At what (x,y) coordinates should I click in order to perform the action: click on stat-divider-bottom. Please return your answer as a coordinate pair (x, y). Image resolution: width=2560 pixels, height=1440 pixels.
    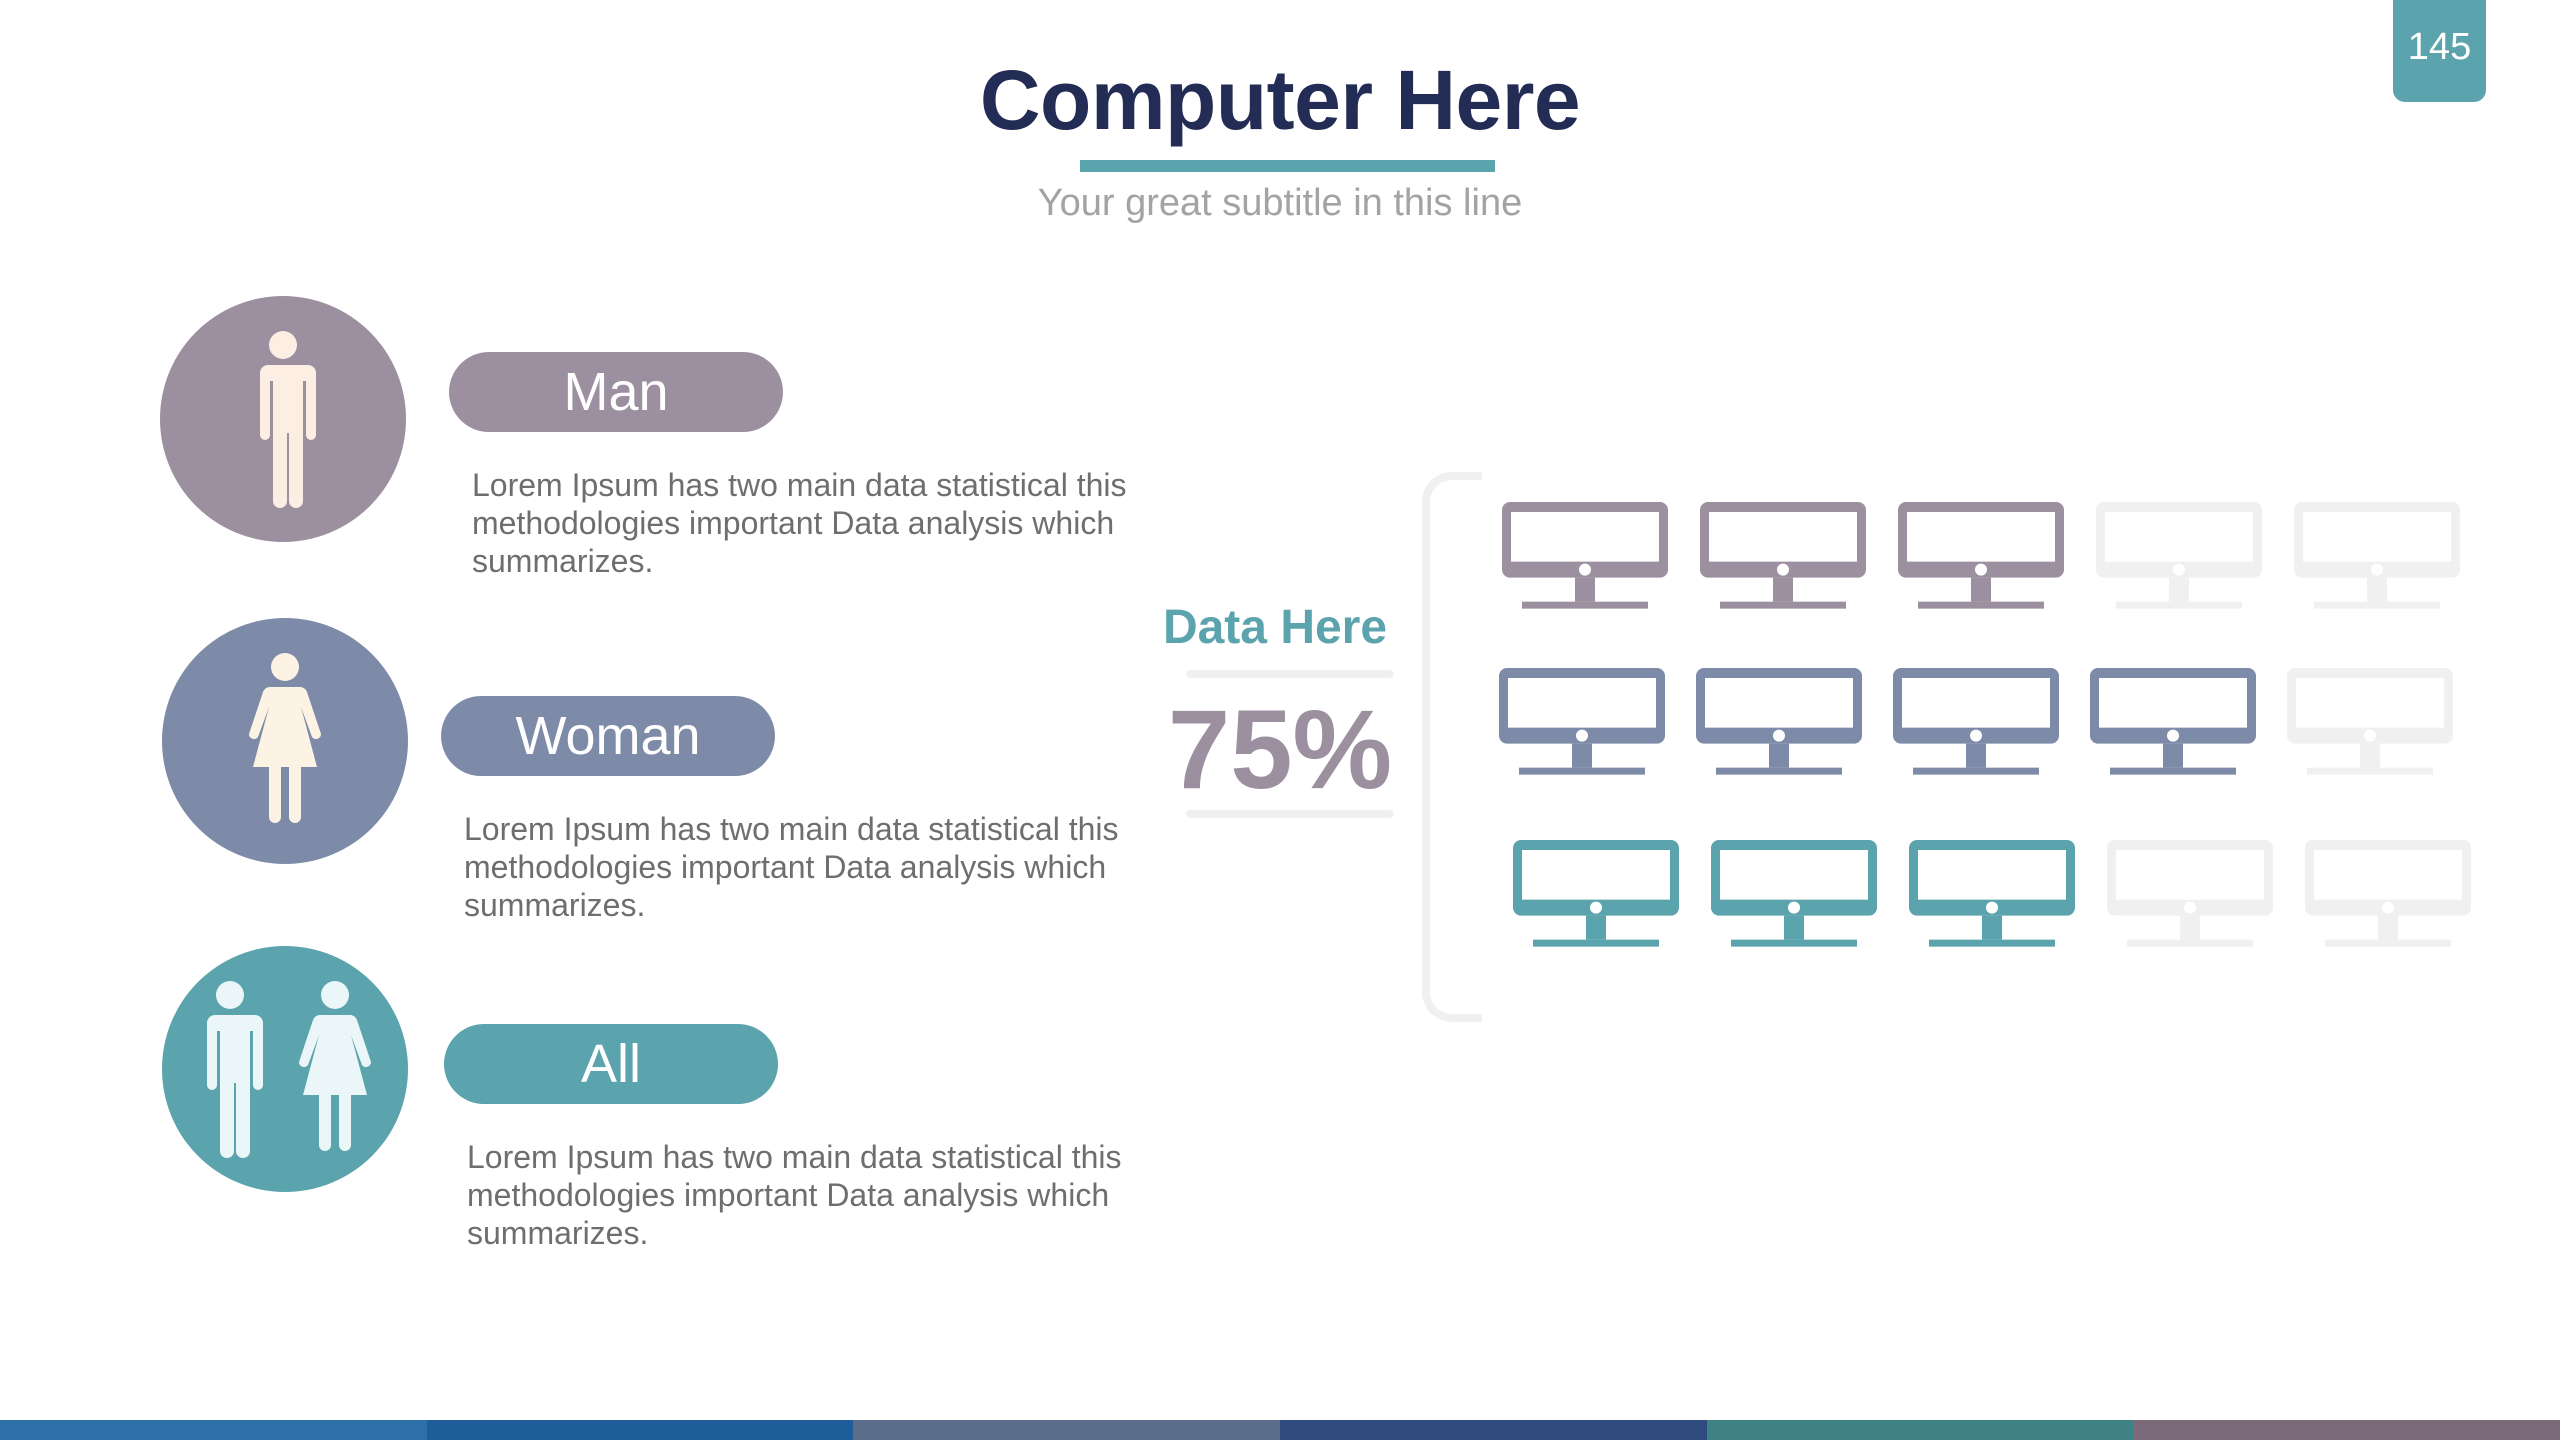
    Looking at the image, I should click on (1290, 814).